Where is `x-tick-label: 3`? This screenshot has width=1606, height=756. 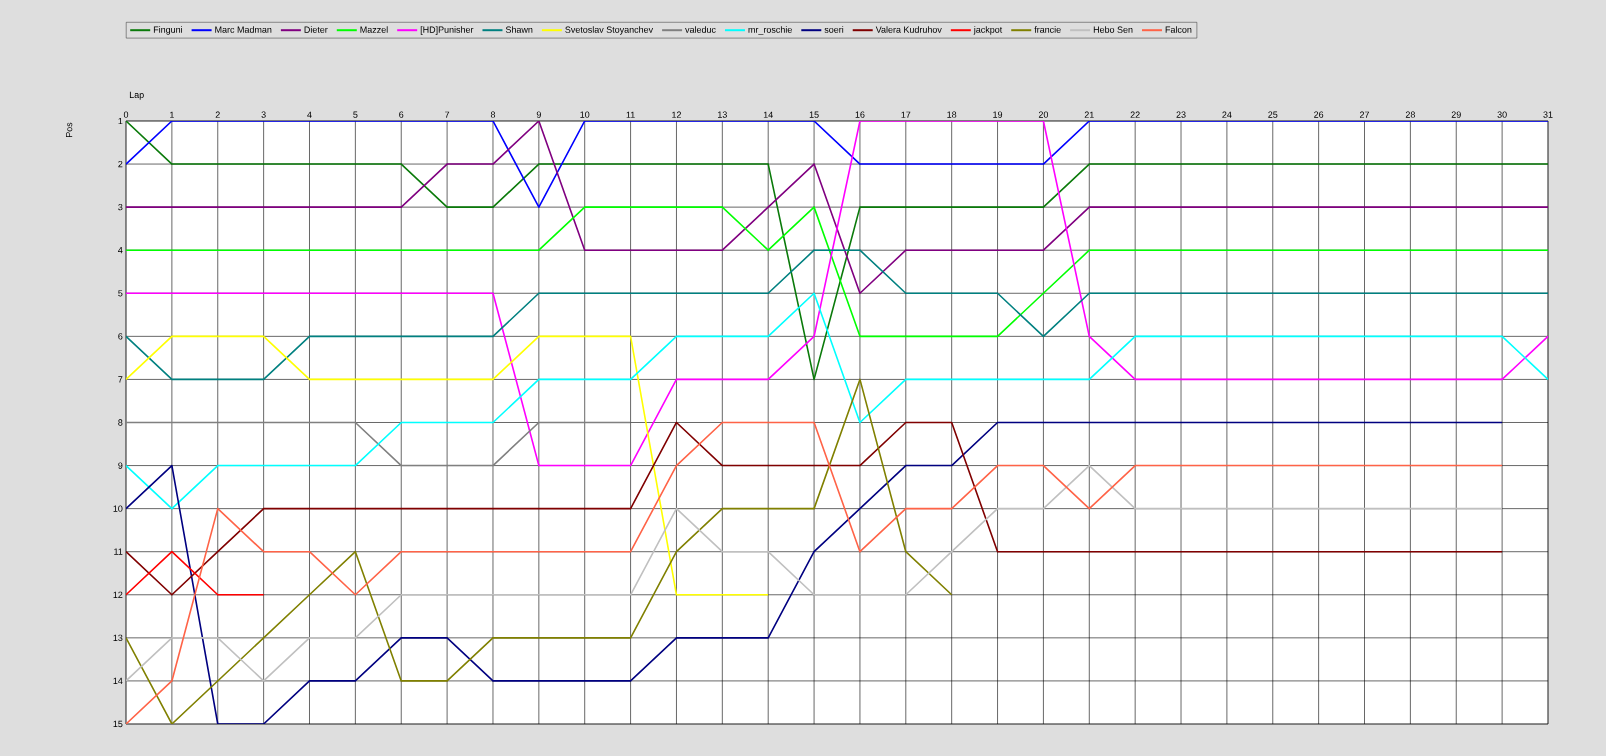 x-tick-label: 3 is located at coordinates (263, 114).